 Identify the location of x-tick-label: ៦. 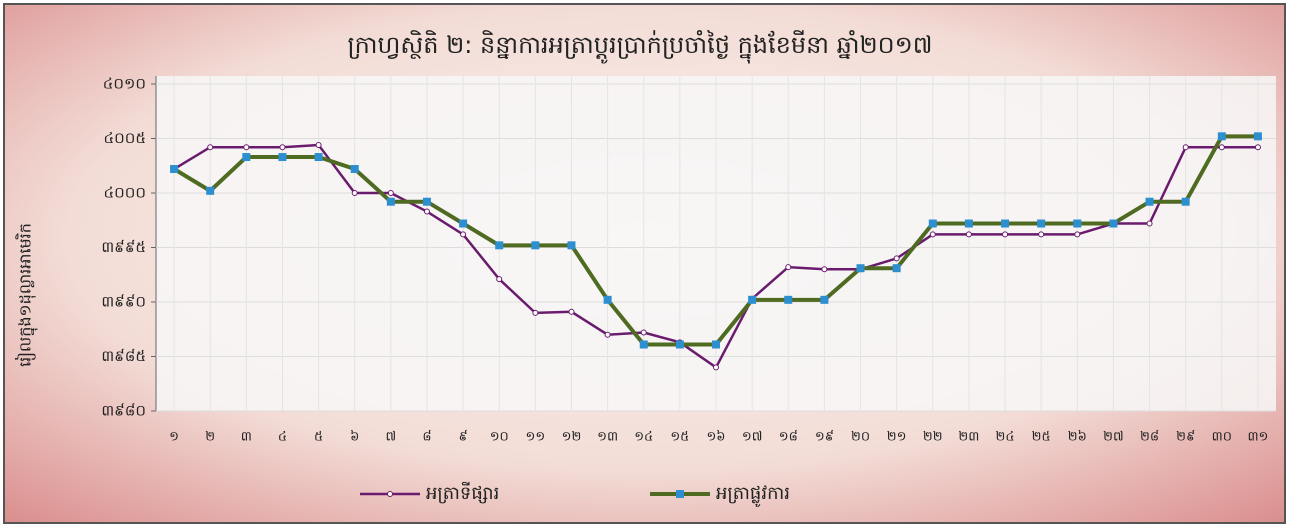
(354, 437).